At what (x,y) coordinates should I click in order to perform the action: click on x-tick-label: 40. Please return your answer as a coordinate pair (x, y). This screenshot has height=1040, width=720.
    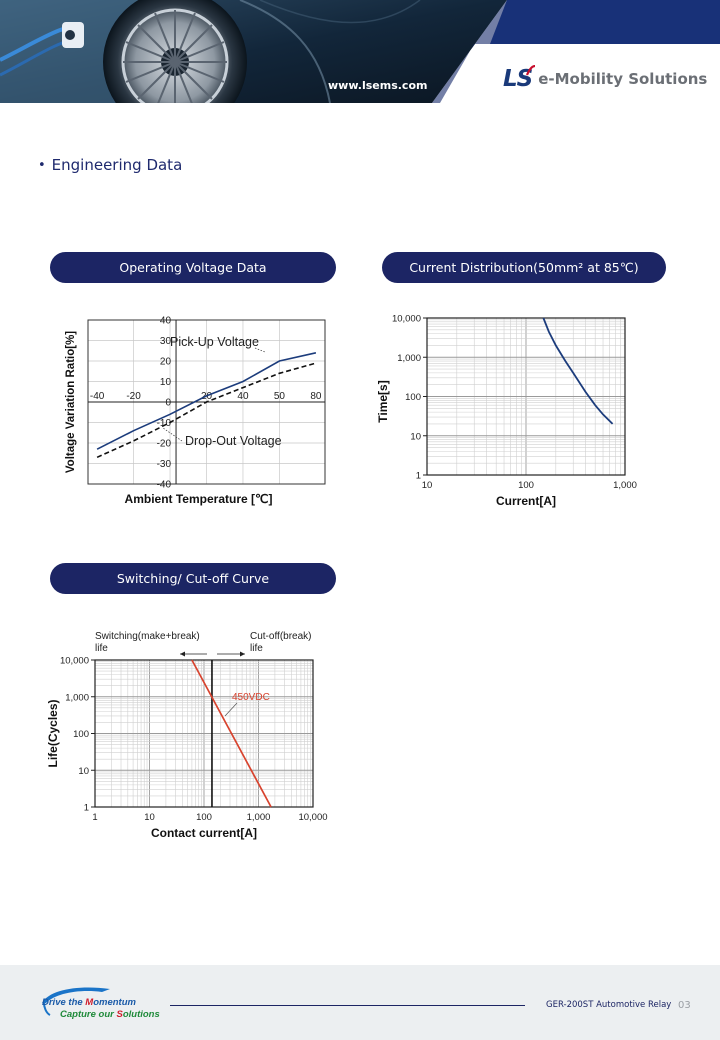
    Looking at the image, I should click on (243, 396).